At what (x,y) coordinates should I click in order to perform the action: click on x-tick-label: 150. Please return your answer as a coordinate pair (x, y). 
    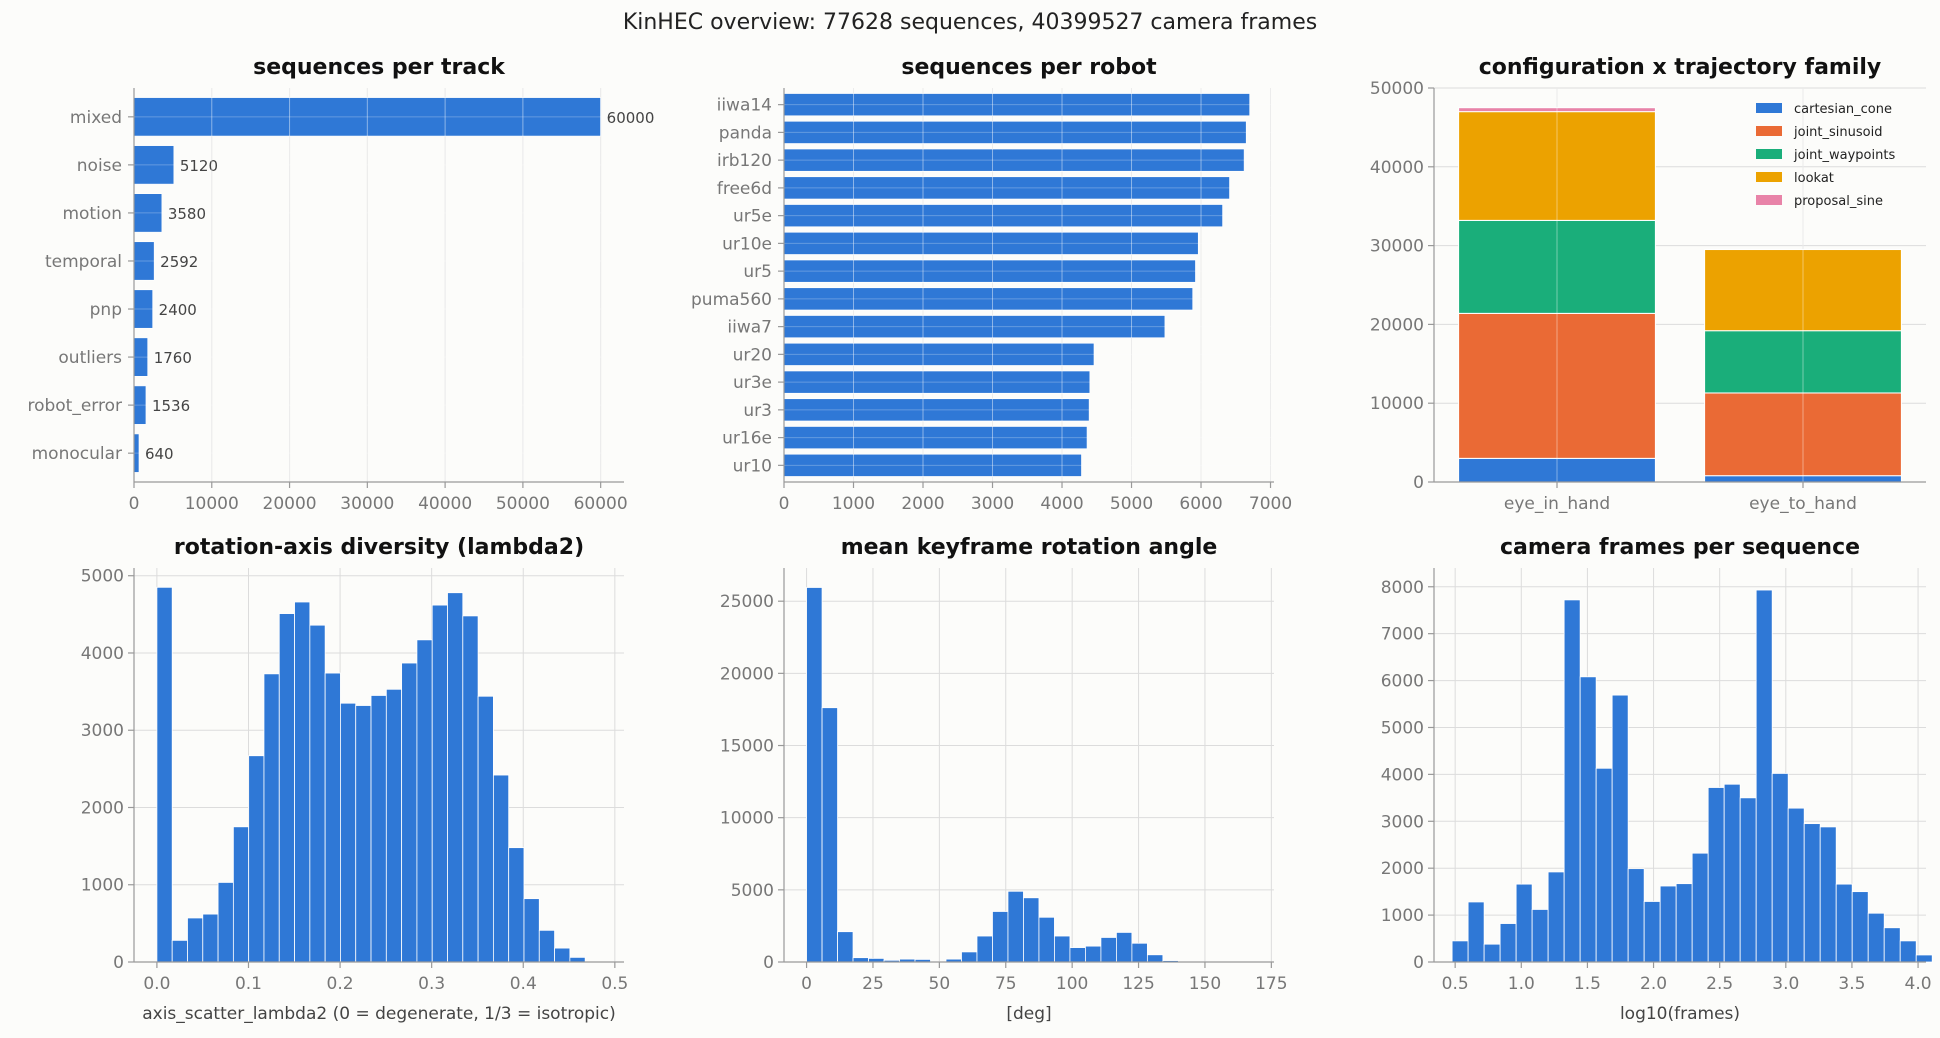
    Looking at the image, I should click on (1205, 984).